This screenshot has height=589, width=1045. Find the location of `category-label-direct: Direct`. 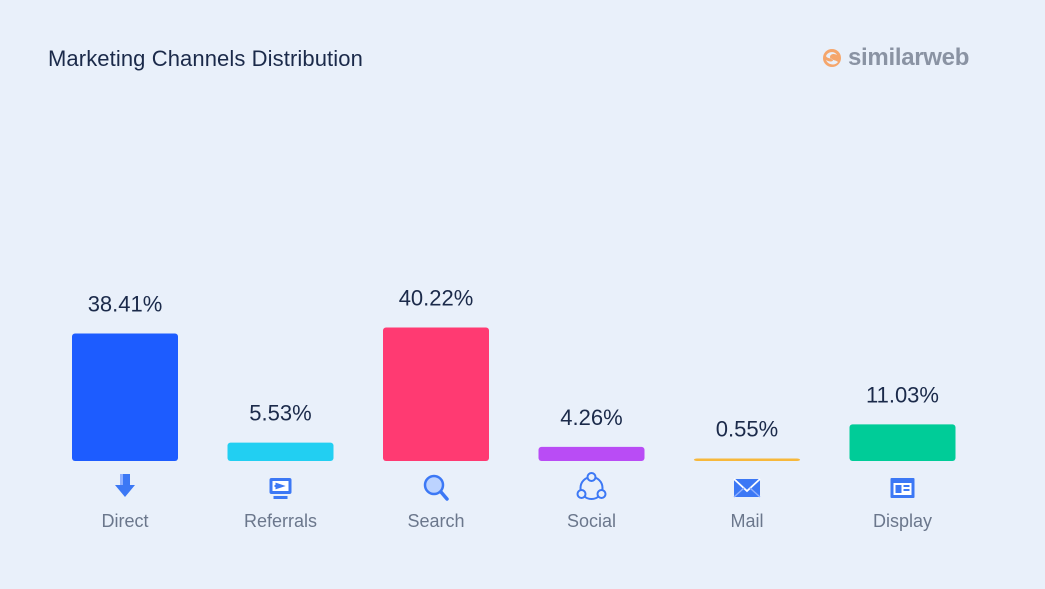

category-label-direct: Direct is located at coordinates (124, 521).